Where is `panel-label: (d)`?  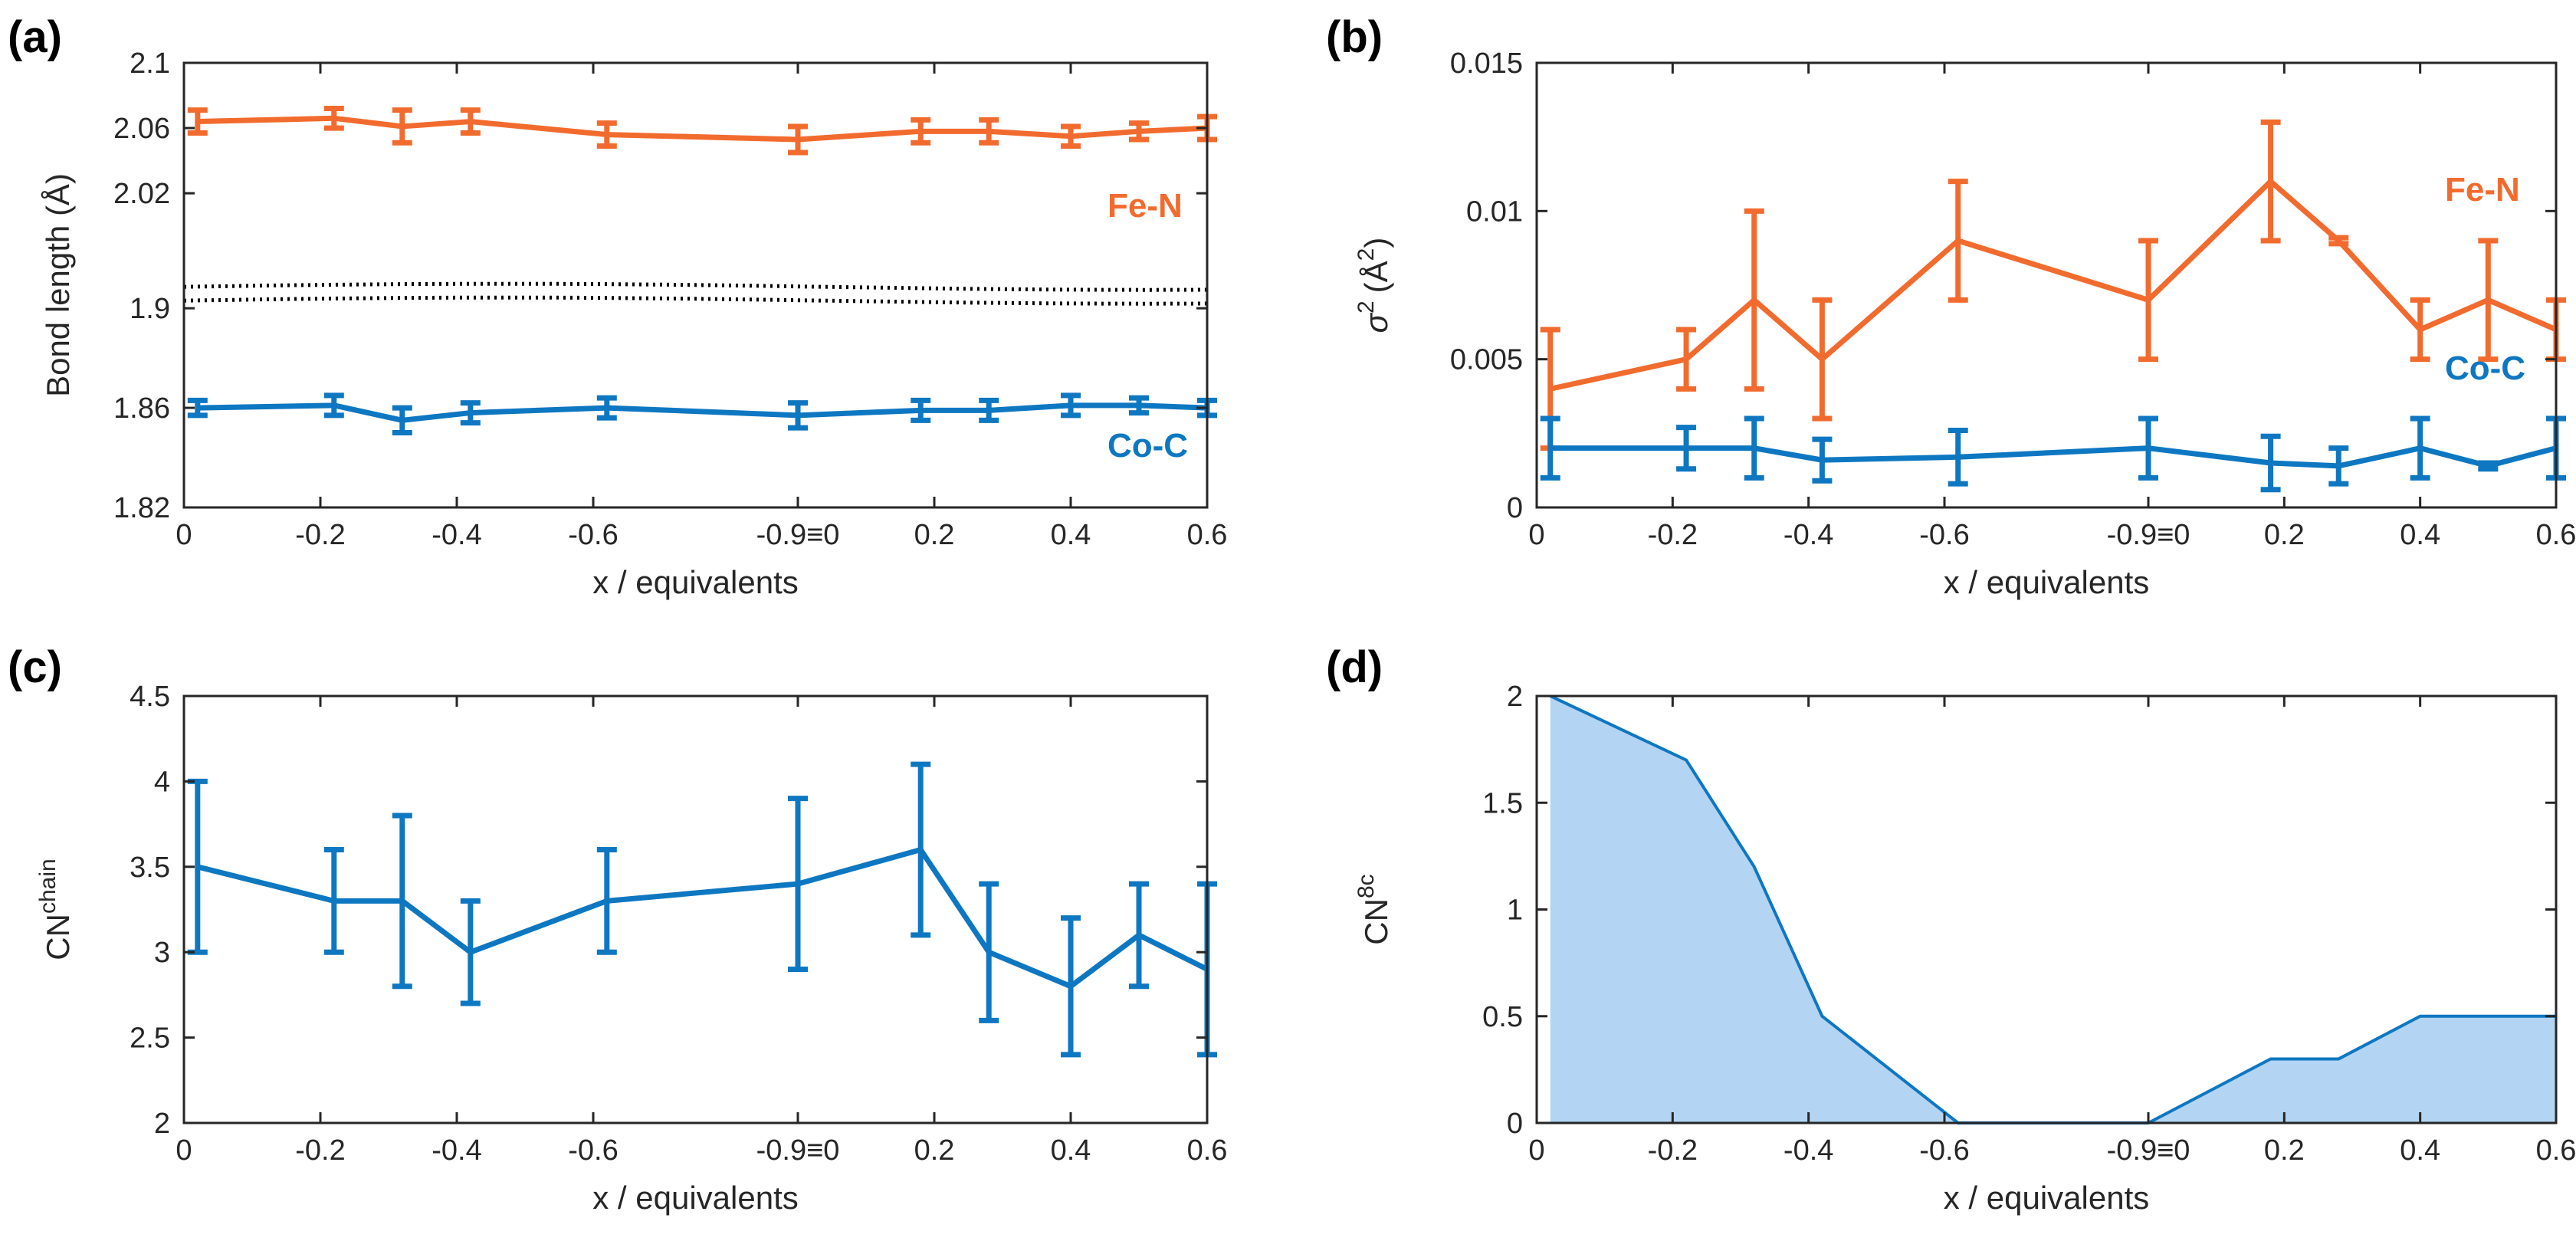 panel-label: (d) is located at coordinates (1354, 667).